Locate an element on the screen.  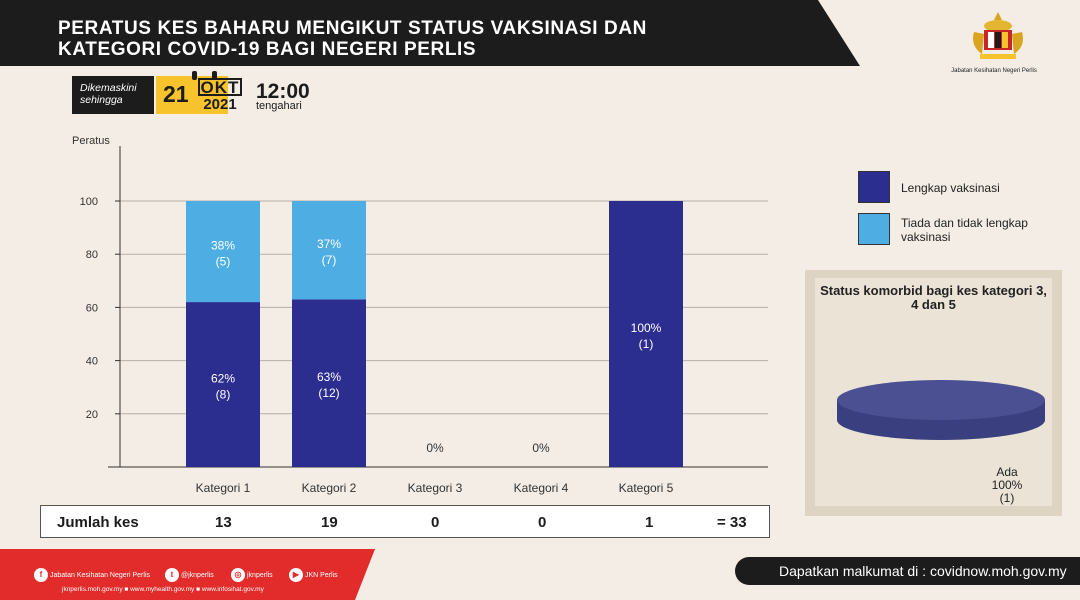
instagram-icon: ◎ is located at coordinates (238, 575).